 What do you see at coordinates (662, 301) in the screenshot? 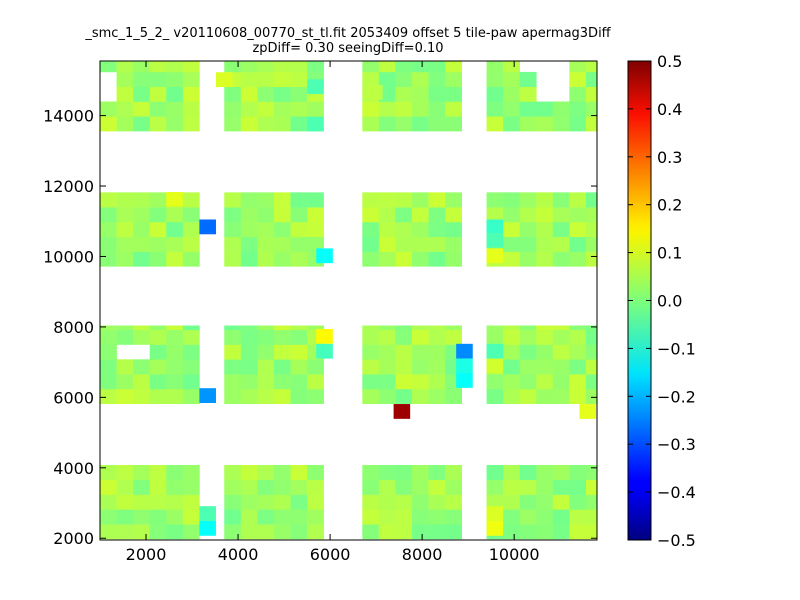
I see `colorbar-axis: 0.5 0.4 0.3 0.2 0.1 0.0 −0.1 −0.2 −0.3 −0.4 −0.5` at bounding box center [662, 301].